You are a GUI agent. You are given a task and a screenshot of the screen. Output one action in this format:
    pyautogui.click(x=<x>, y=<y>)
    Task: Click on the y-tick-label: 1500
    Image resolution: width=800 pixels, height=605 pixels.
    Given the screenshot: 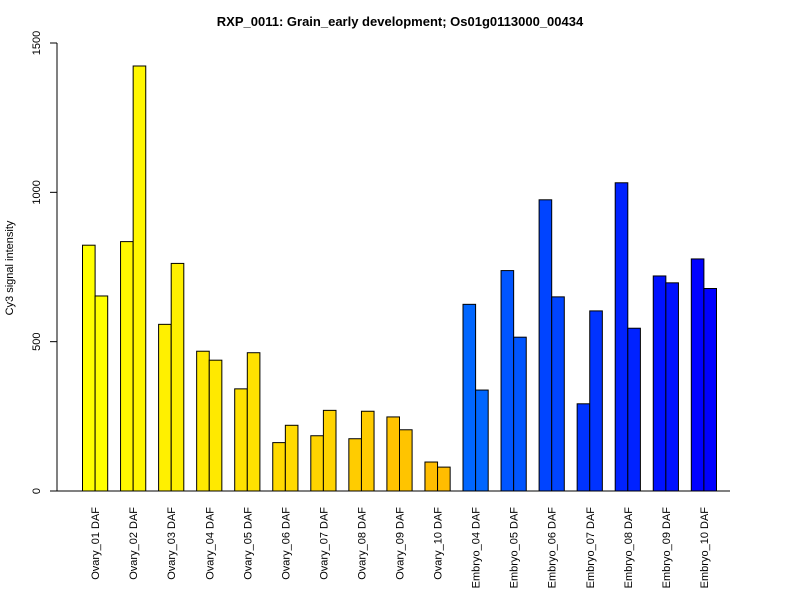 What is the action you would take?
    pyautogui.click(x=37, y=43)
    